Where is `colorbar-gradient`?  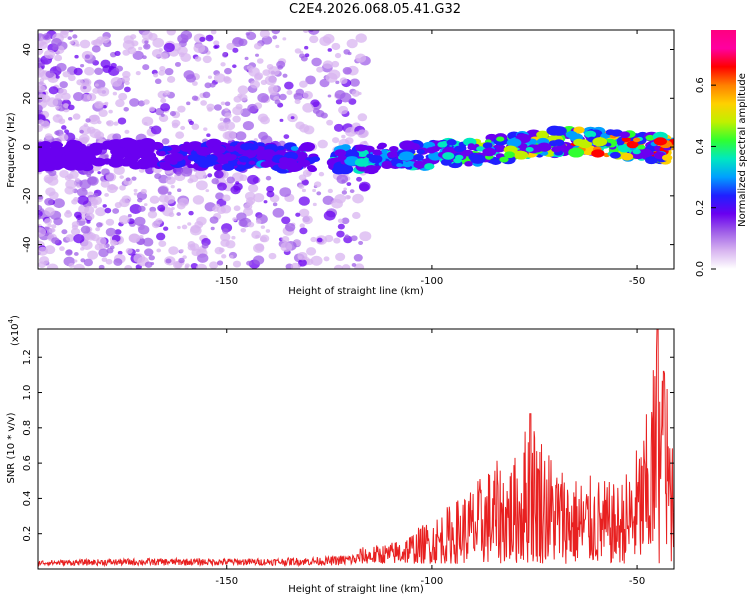
colorbar-gradient is located at coordinates (723, 149).